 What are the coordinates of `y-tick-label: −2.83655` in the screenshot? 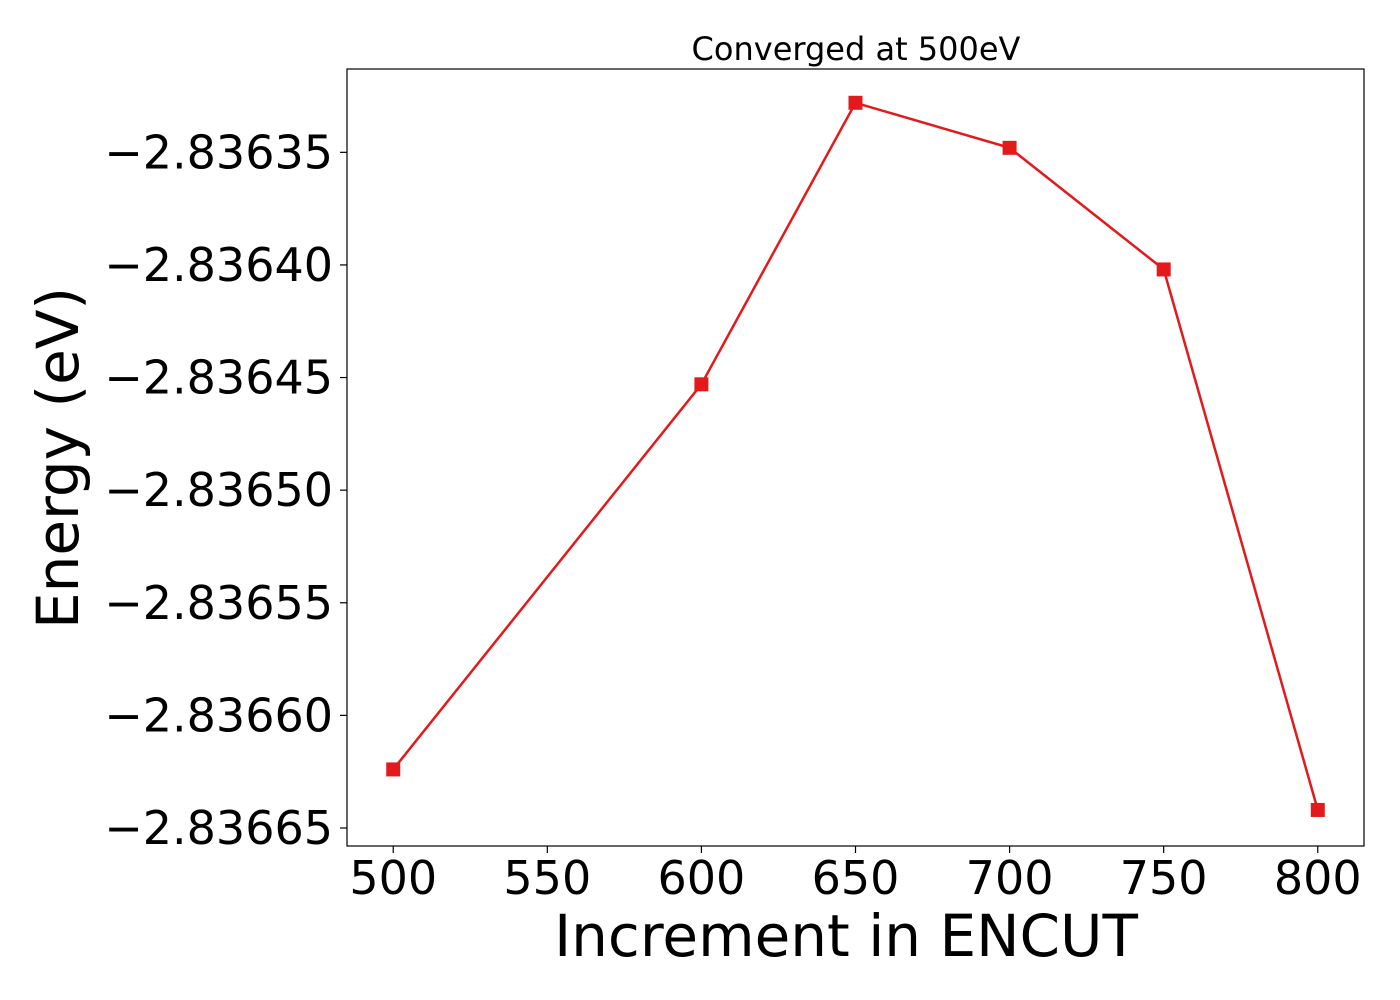 It's located at (218, 603).